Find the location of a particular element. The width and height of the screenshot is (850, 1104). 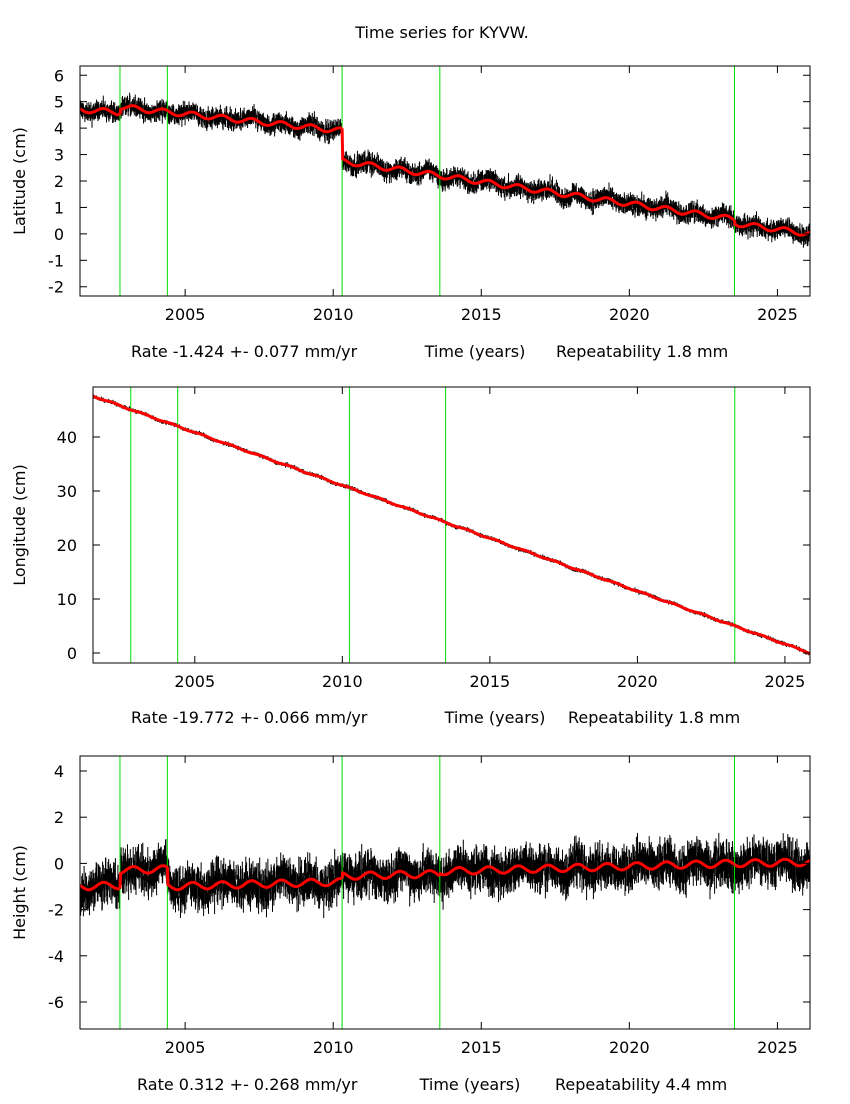

y-tick-label: 3 is located at coordinates (59, 155).